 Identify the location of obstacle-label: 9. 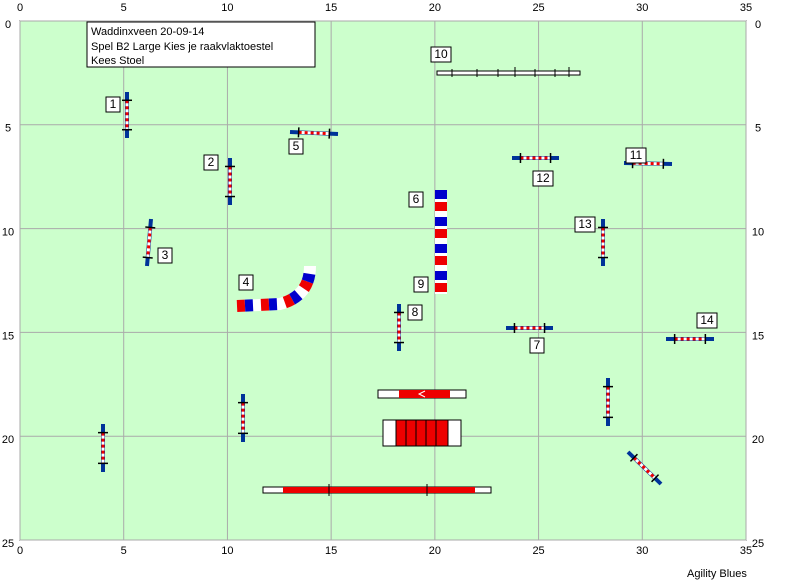
(421, 284).